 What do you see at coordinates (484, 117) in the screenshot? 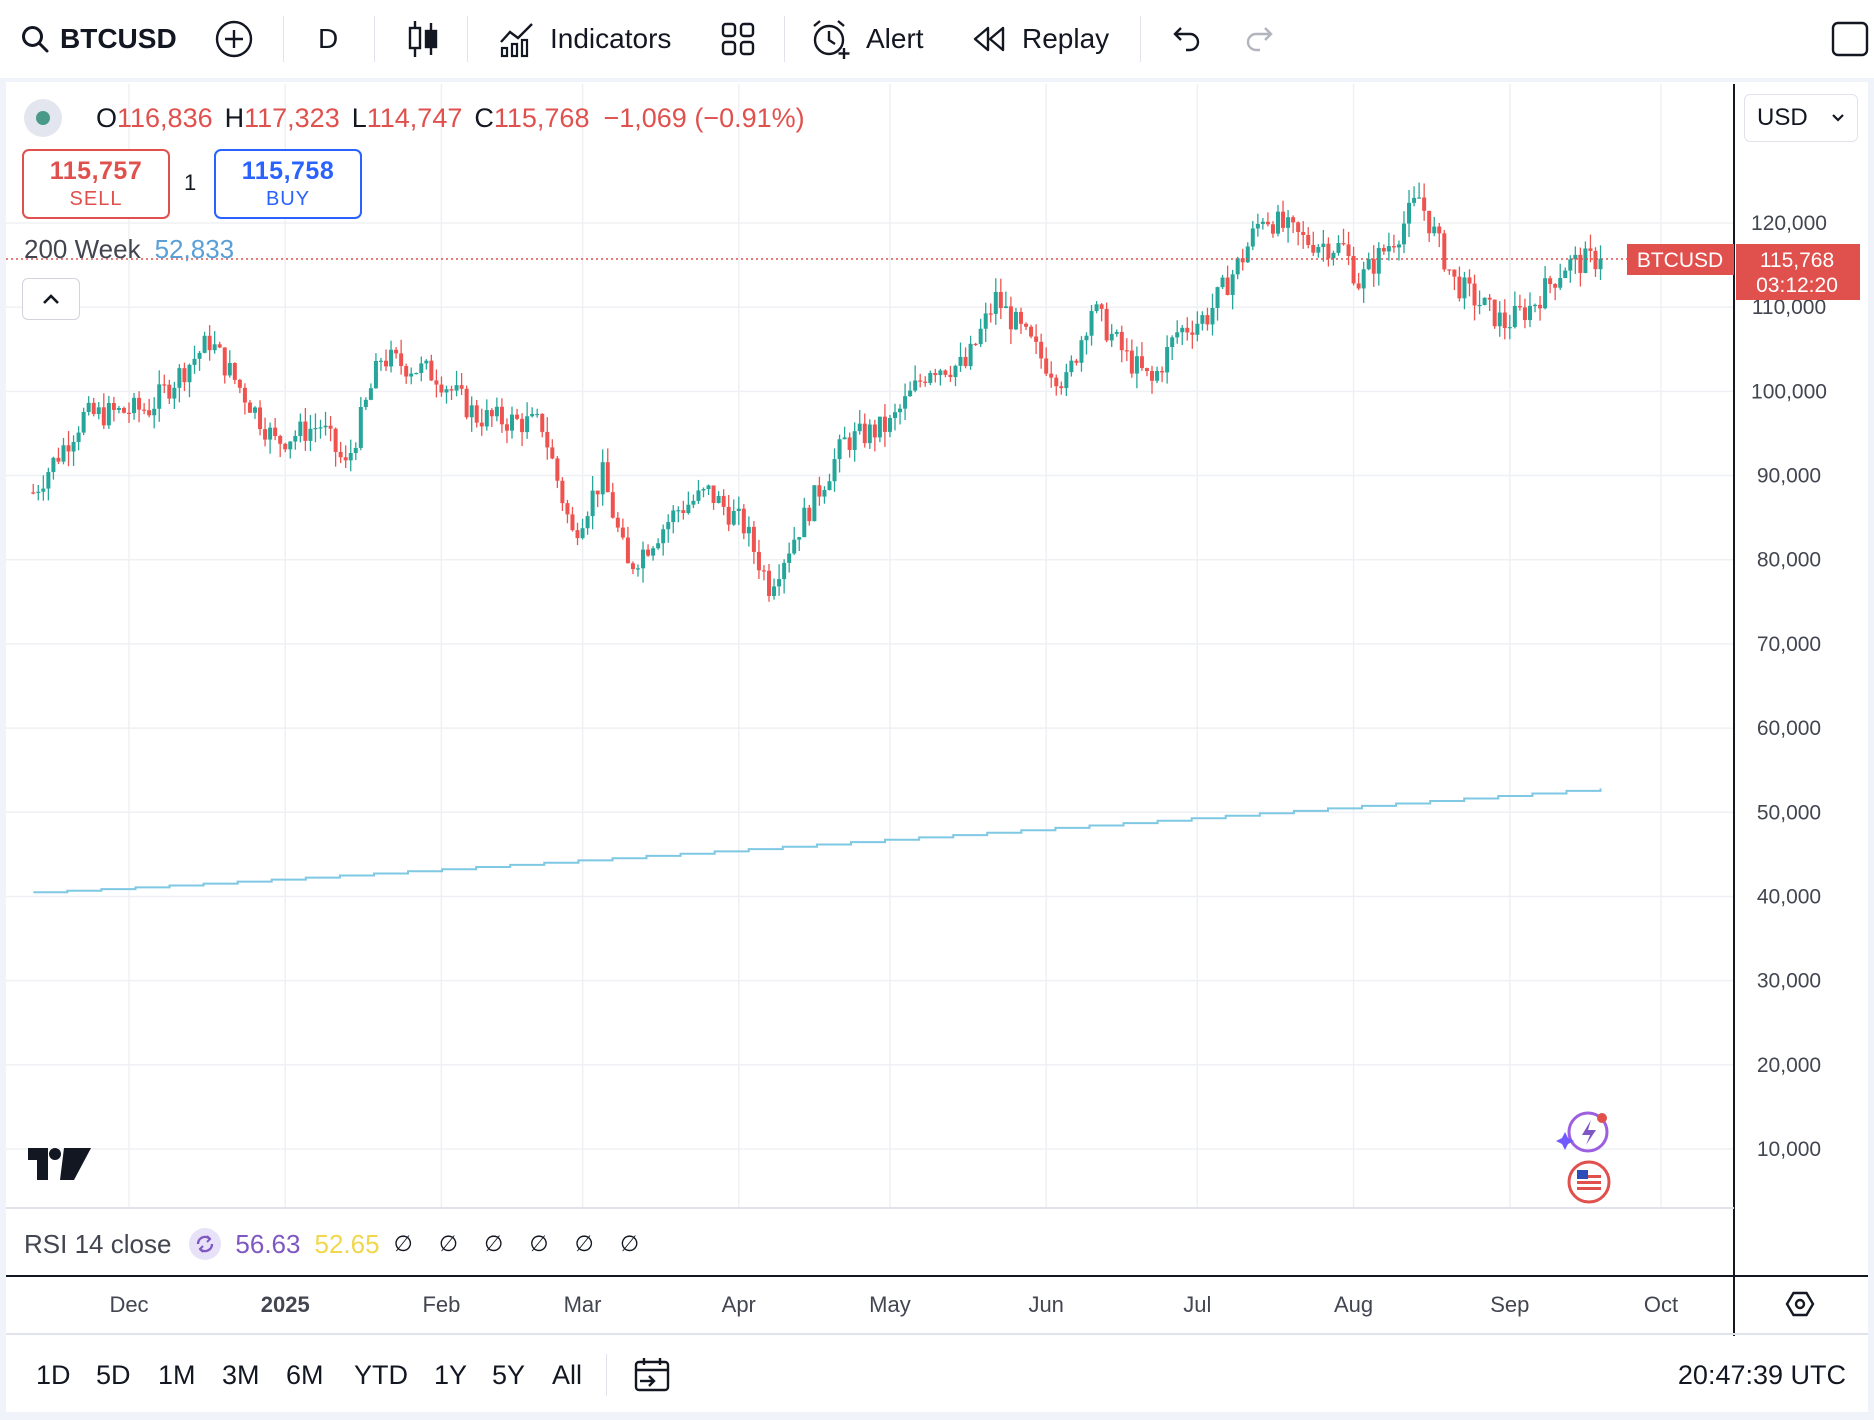
I see `close-key: C` at bounding box center [484, 117].